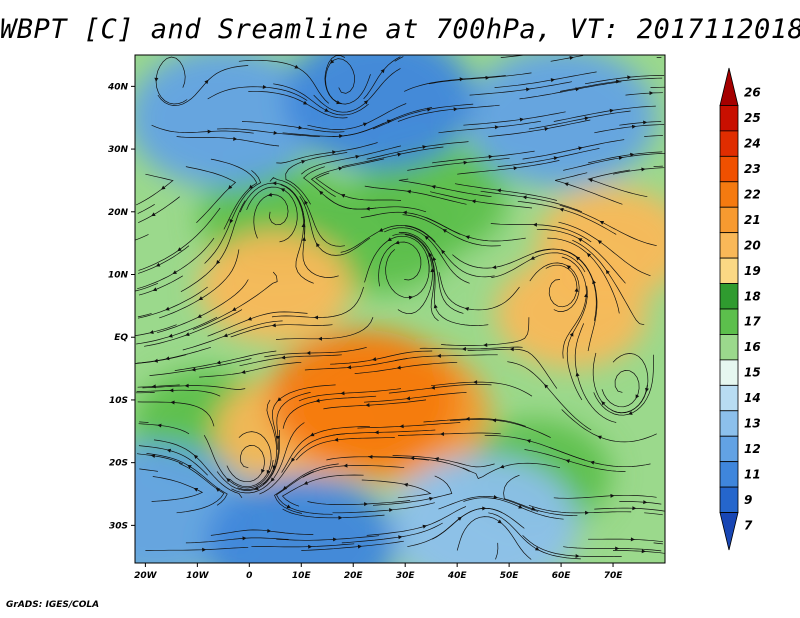 This screenshot has width=800, height=618. Describe the element at coordinates (752, 347) in the screenshot. I see `colorbar-label: 16` at that location.